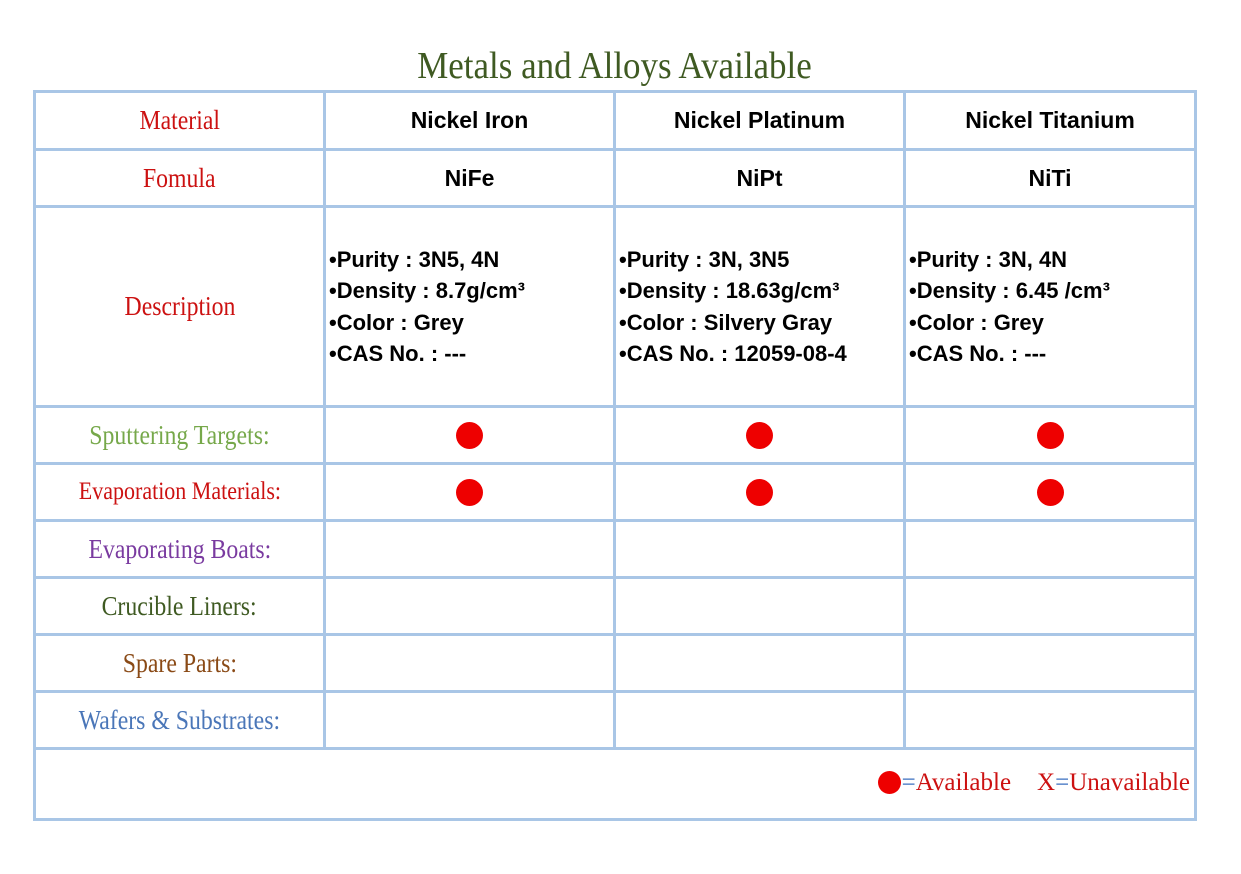 Image resolution: width=1241 pixels, height=874 pixels. Describe the element at coordinates (614, 66) in the screenshot. I see `page-title: Metals and Alloys Available` at that location.